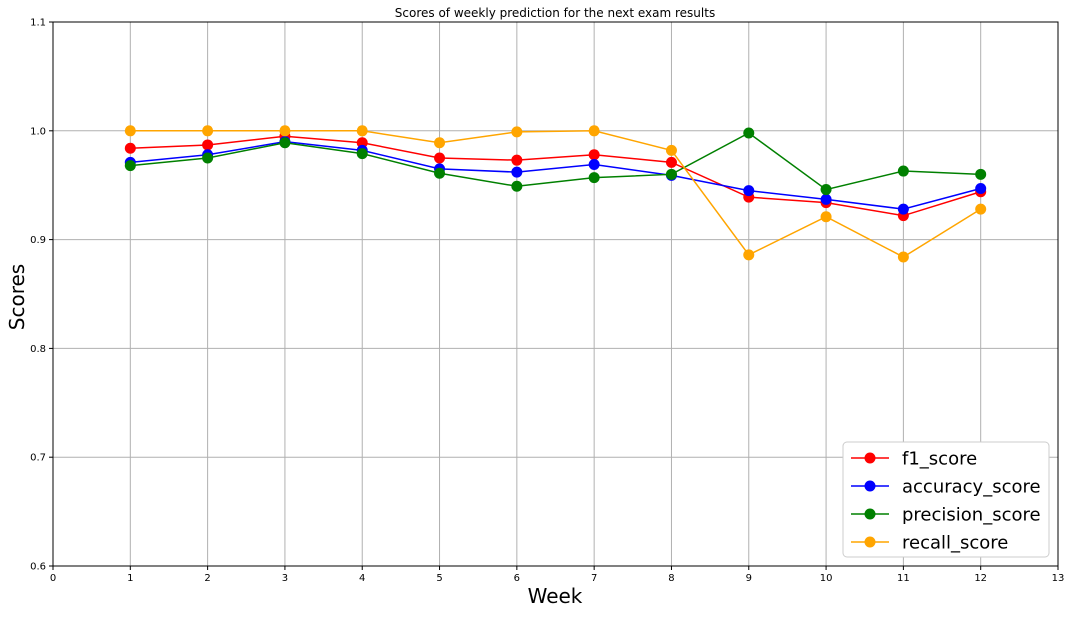 The image size is (1071, 617). I want to click on x-tick-label: 2, so click(207, 578).